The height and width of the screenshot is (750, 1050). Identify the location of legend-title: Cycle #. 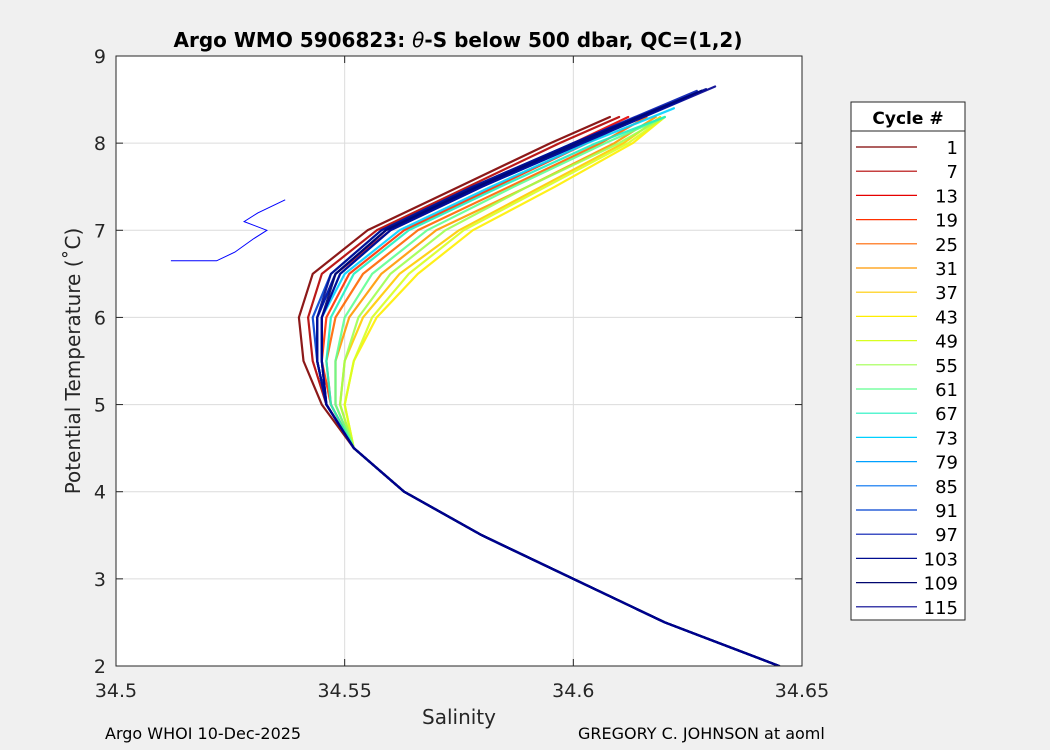
(907, 119).